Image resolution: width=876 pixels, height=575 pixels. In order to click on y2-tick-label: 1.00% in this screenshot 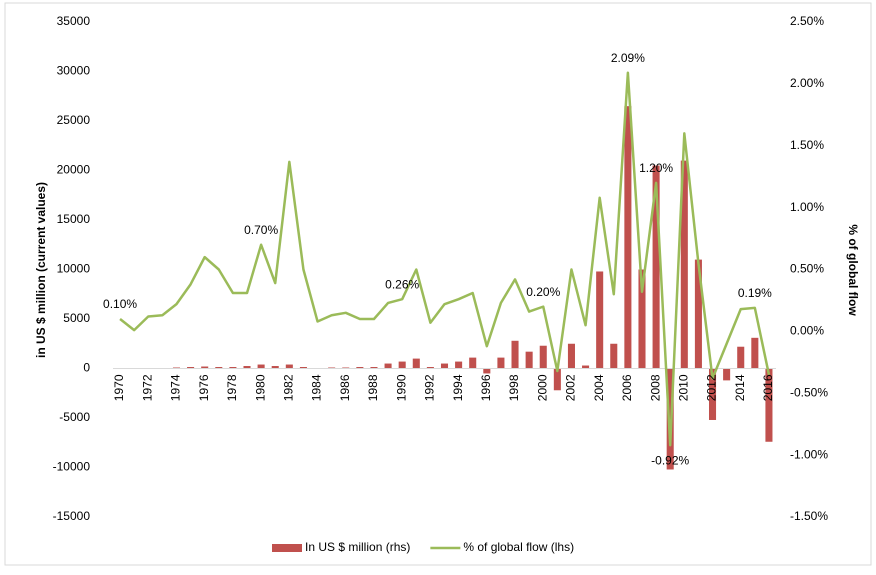, I will do `click(807, 207)`.